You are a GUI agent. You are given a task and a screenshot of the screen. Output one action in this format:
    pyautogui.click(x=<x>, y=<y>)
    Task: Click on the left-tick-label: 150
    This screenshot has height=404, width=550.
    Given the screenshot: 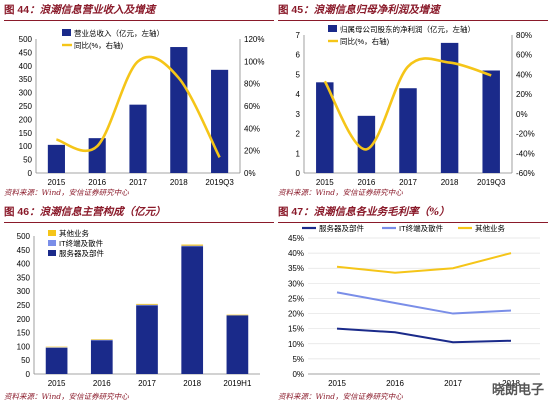 What is the action you would take?
    pyautogui.click(x=26, y=133)
    